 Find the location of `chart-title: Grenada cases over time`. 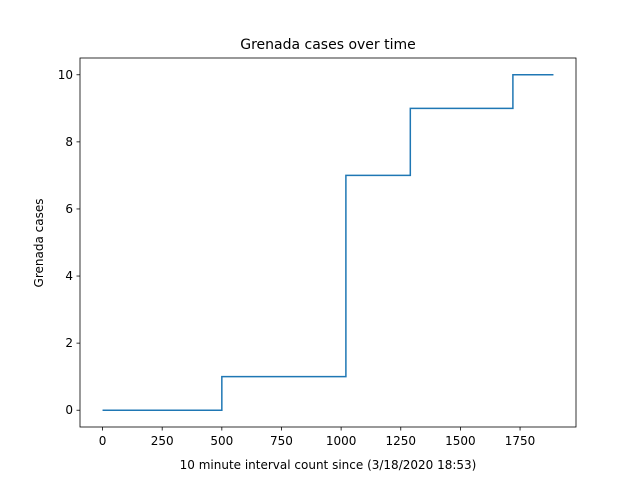

chart-title: Grenada cases over time is located at coordinates (328, 45).